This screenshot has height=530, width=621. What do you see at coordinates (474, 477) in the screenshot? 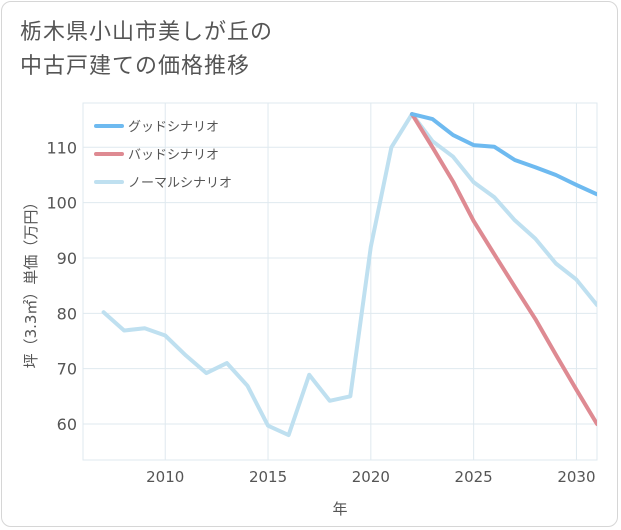
I see `x-tick-label: 2025` at bounding box center [474, 477].